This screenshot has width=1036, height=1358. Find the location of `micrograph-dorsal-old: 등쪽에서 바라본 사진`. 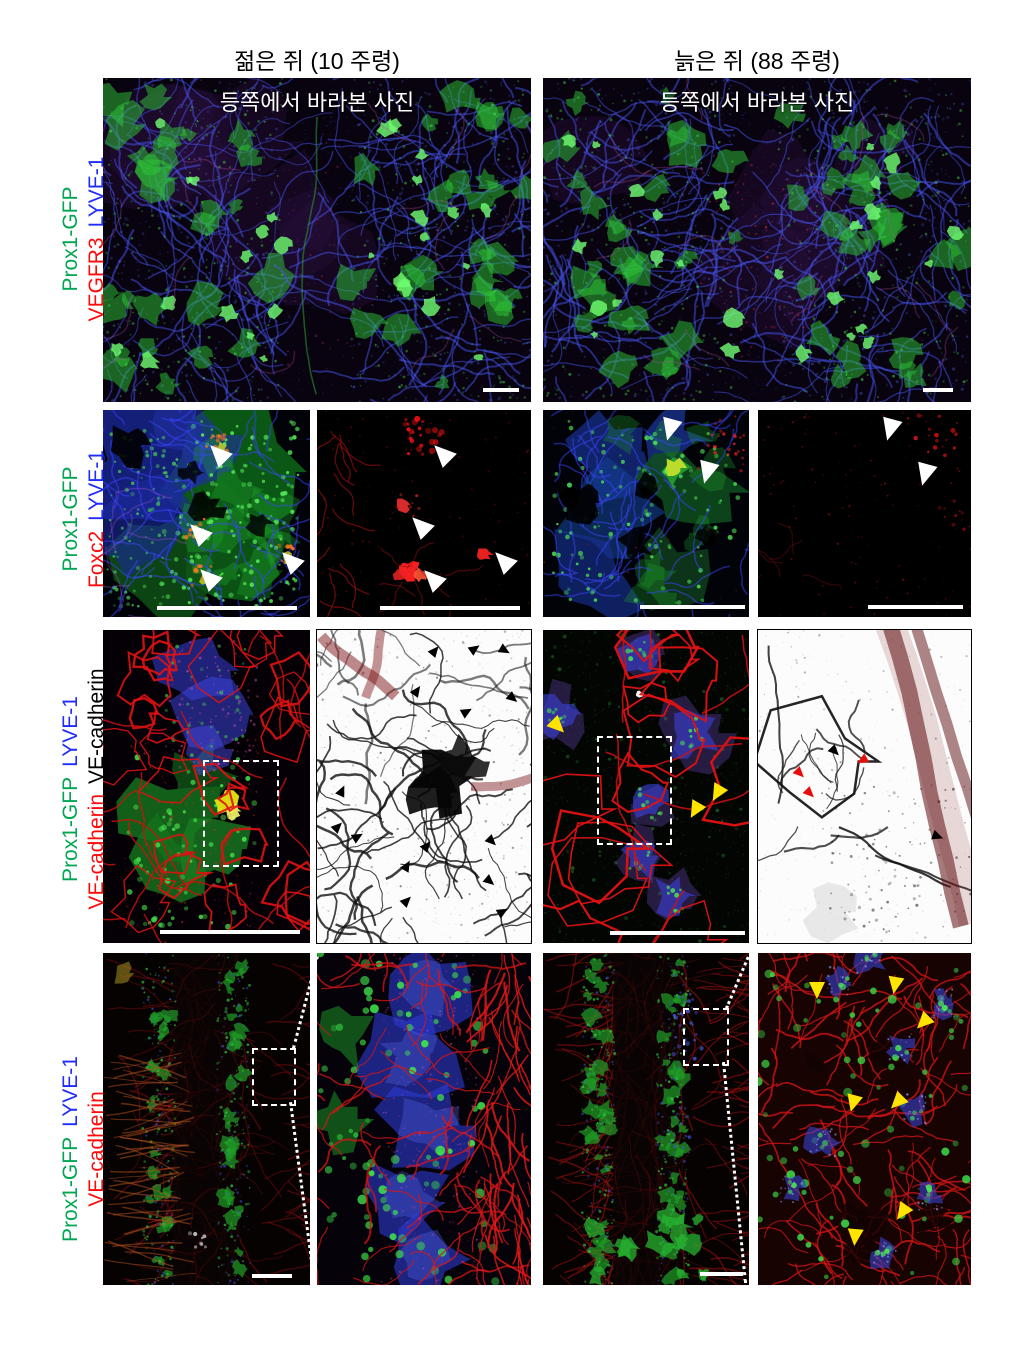

micrograph-dorsal-old: 등쪽에서 바라본 사진 is located at coordinates (757, 240).